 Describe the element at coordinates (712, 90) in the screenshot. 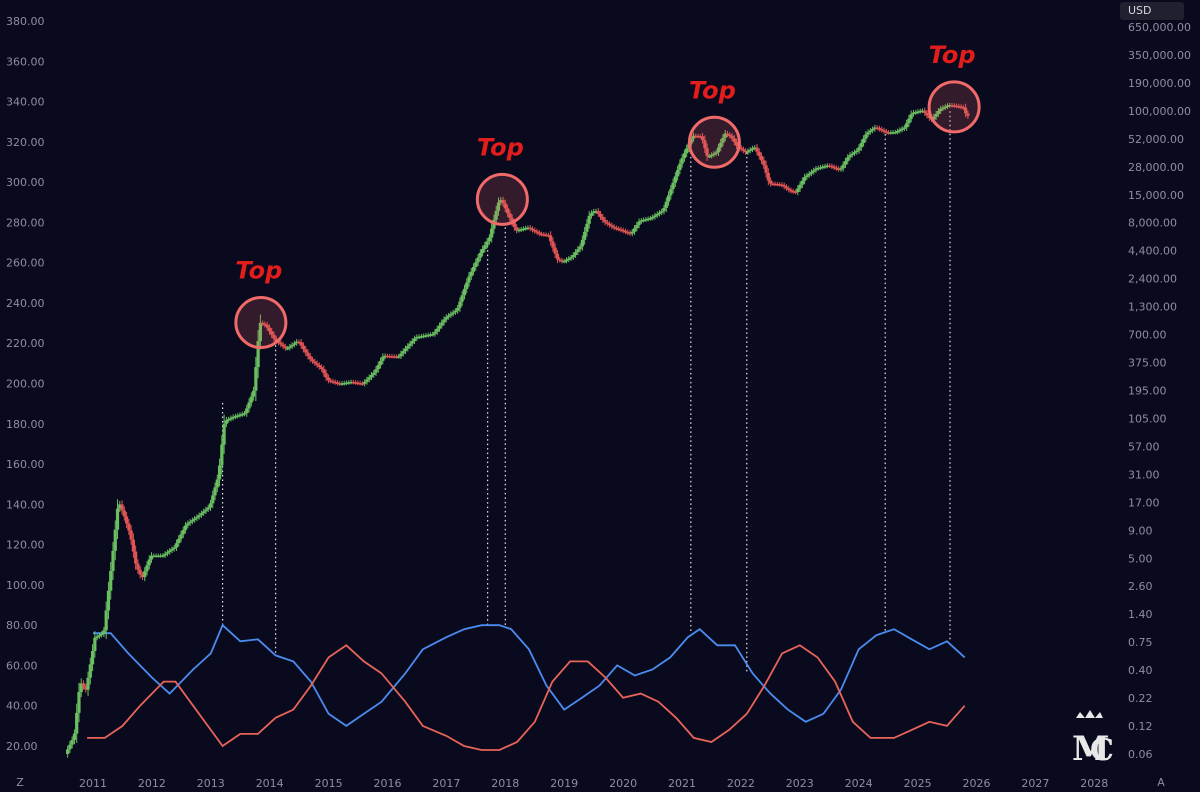

I see `top-label: Top` at that location.